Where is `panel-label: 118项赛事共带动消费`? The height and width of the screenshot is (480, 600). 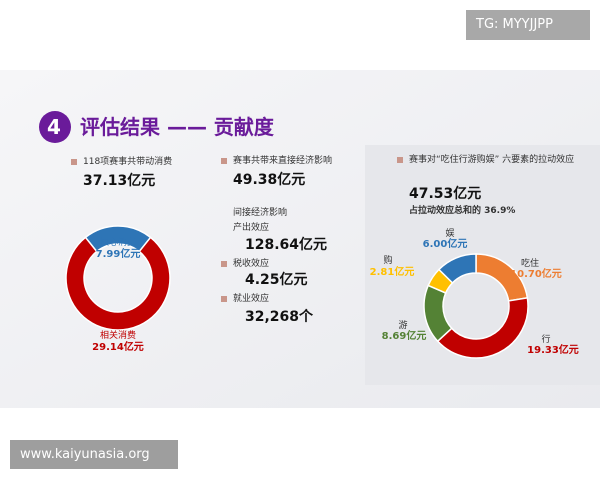
panel-label: 118项赛事共带动消费 is located at coordinates (128, 162).